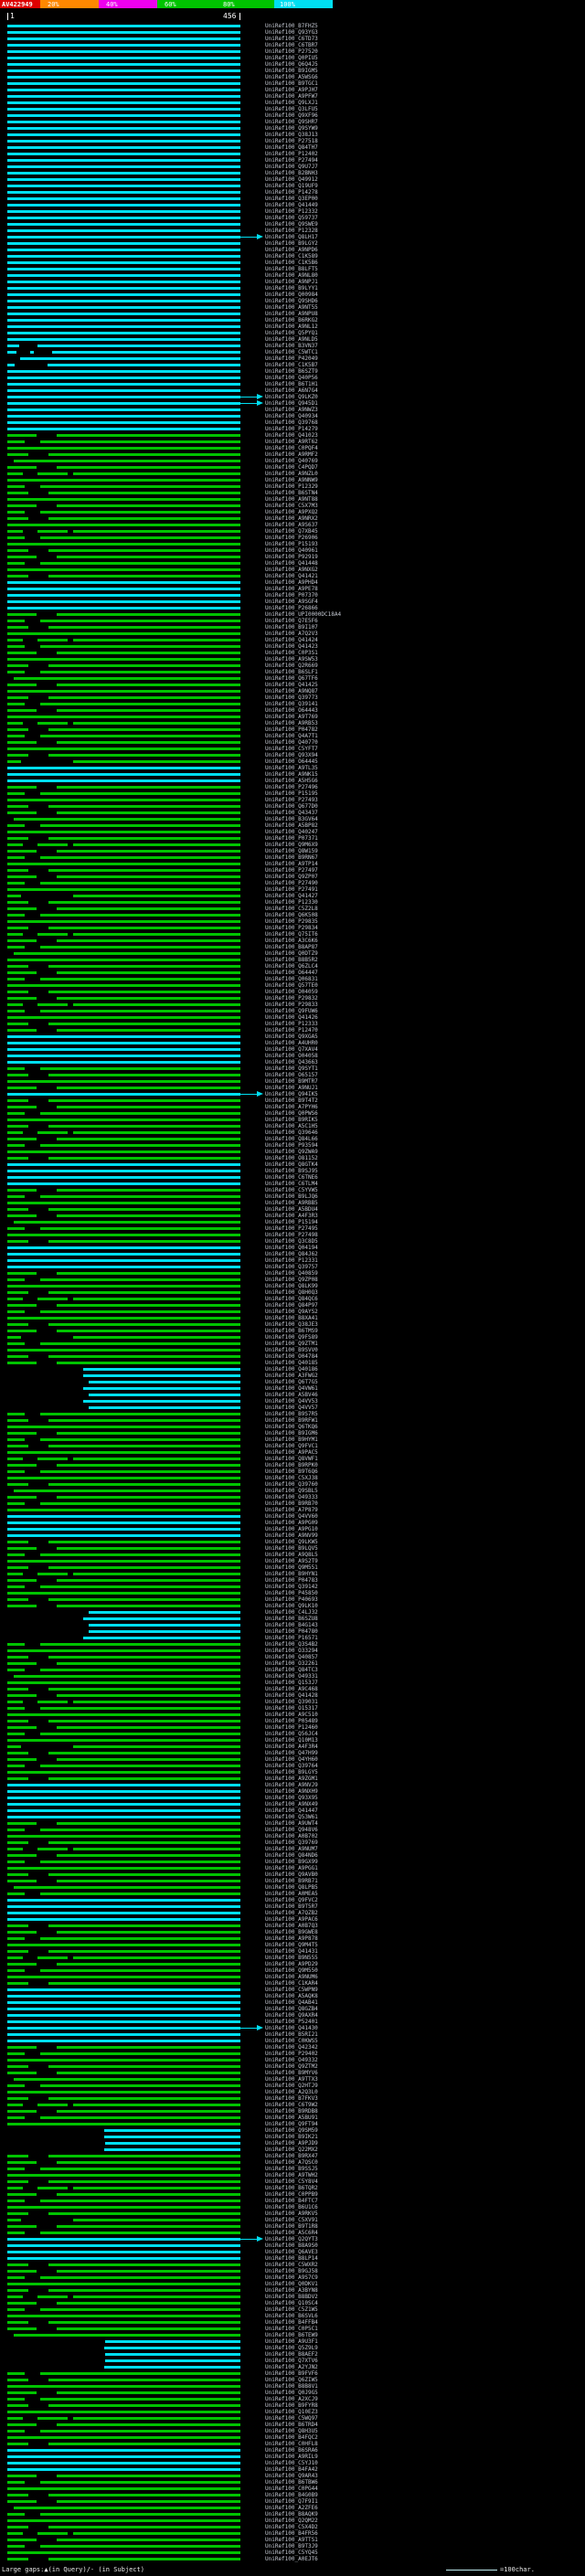  What do you see at coordinates (291, 1126) in the screenshot?
I see `hit-label: UniRef100_A5C1H5` at bounding box center [291, 1126].